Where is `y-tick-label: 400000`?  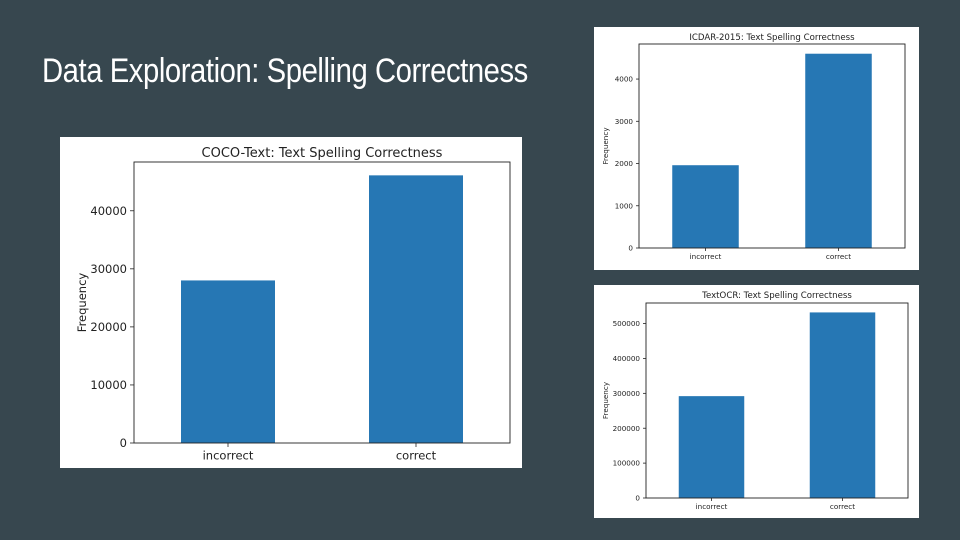 y-tick-label: 400000 is located at coordinates (627, 358).